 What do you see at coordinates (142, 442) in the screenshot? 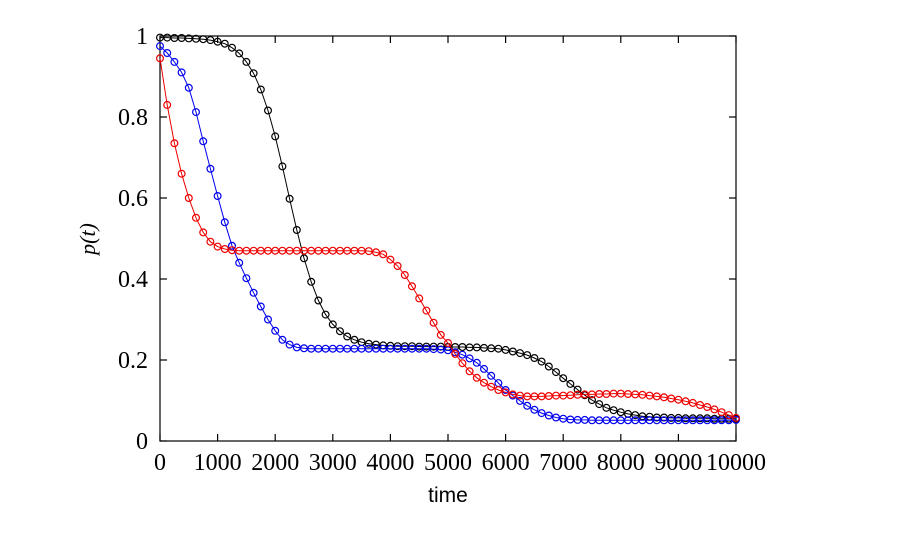
I see `y-tick-label: 0` at bounding box center [142, 442].